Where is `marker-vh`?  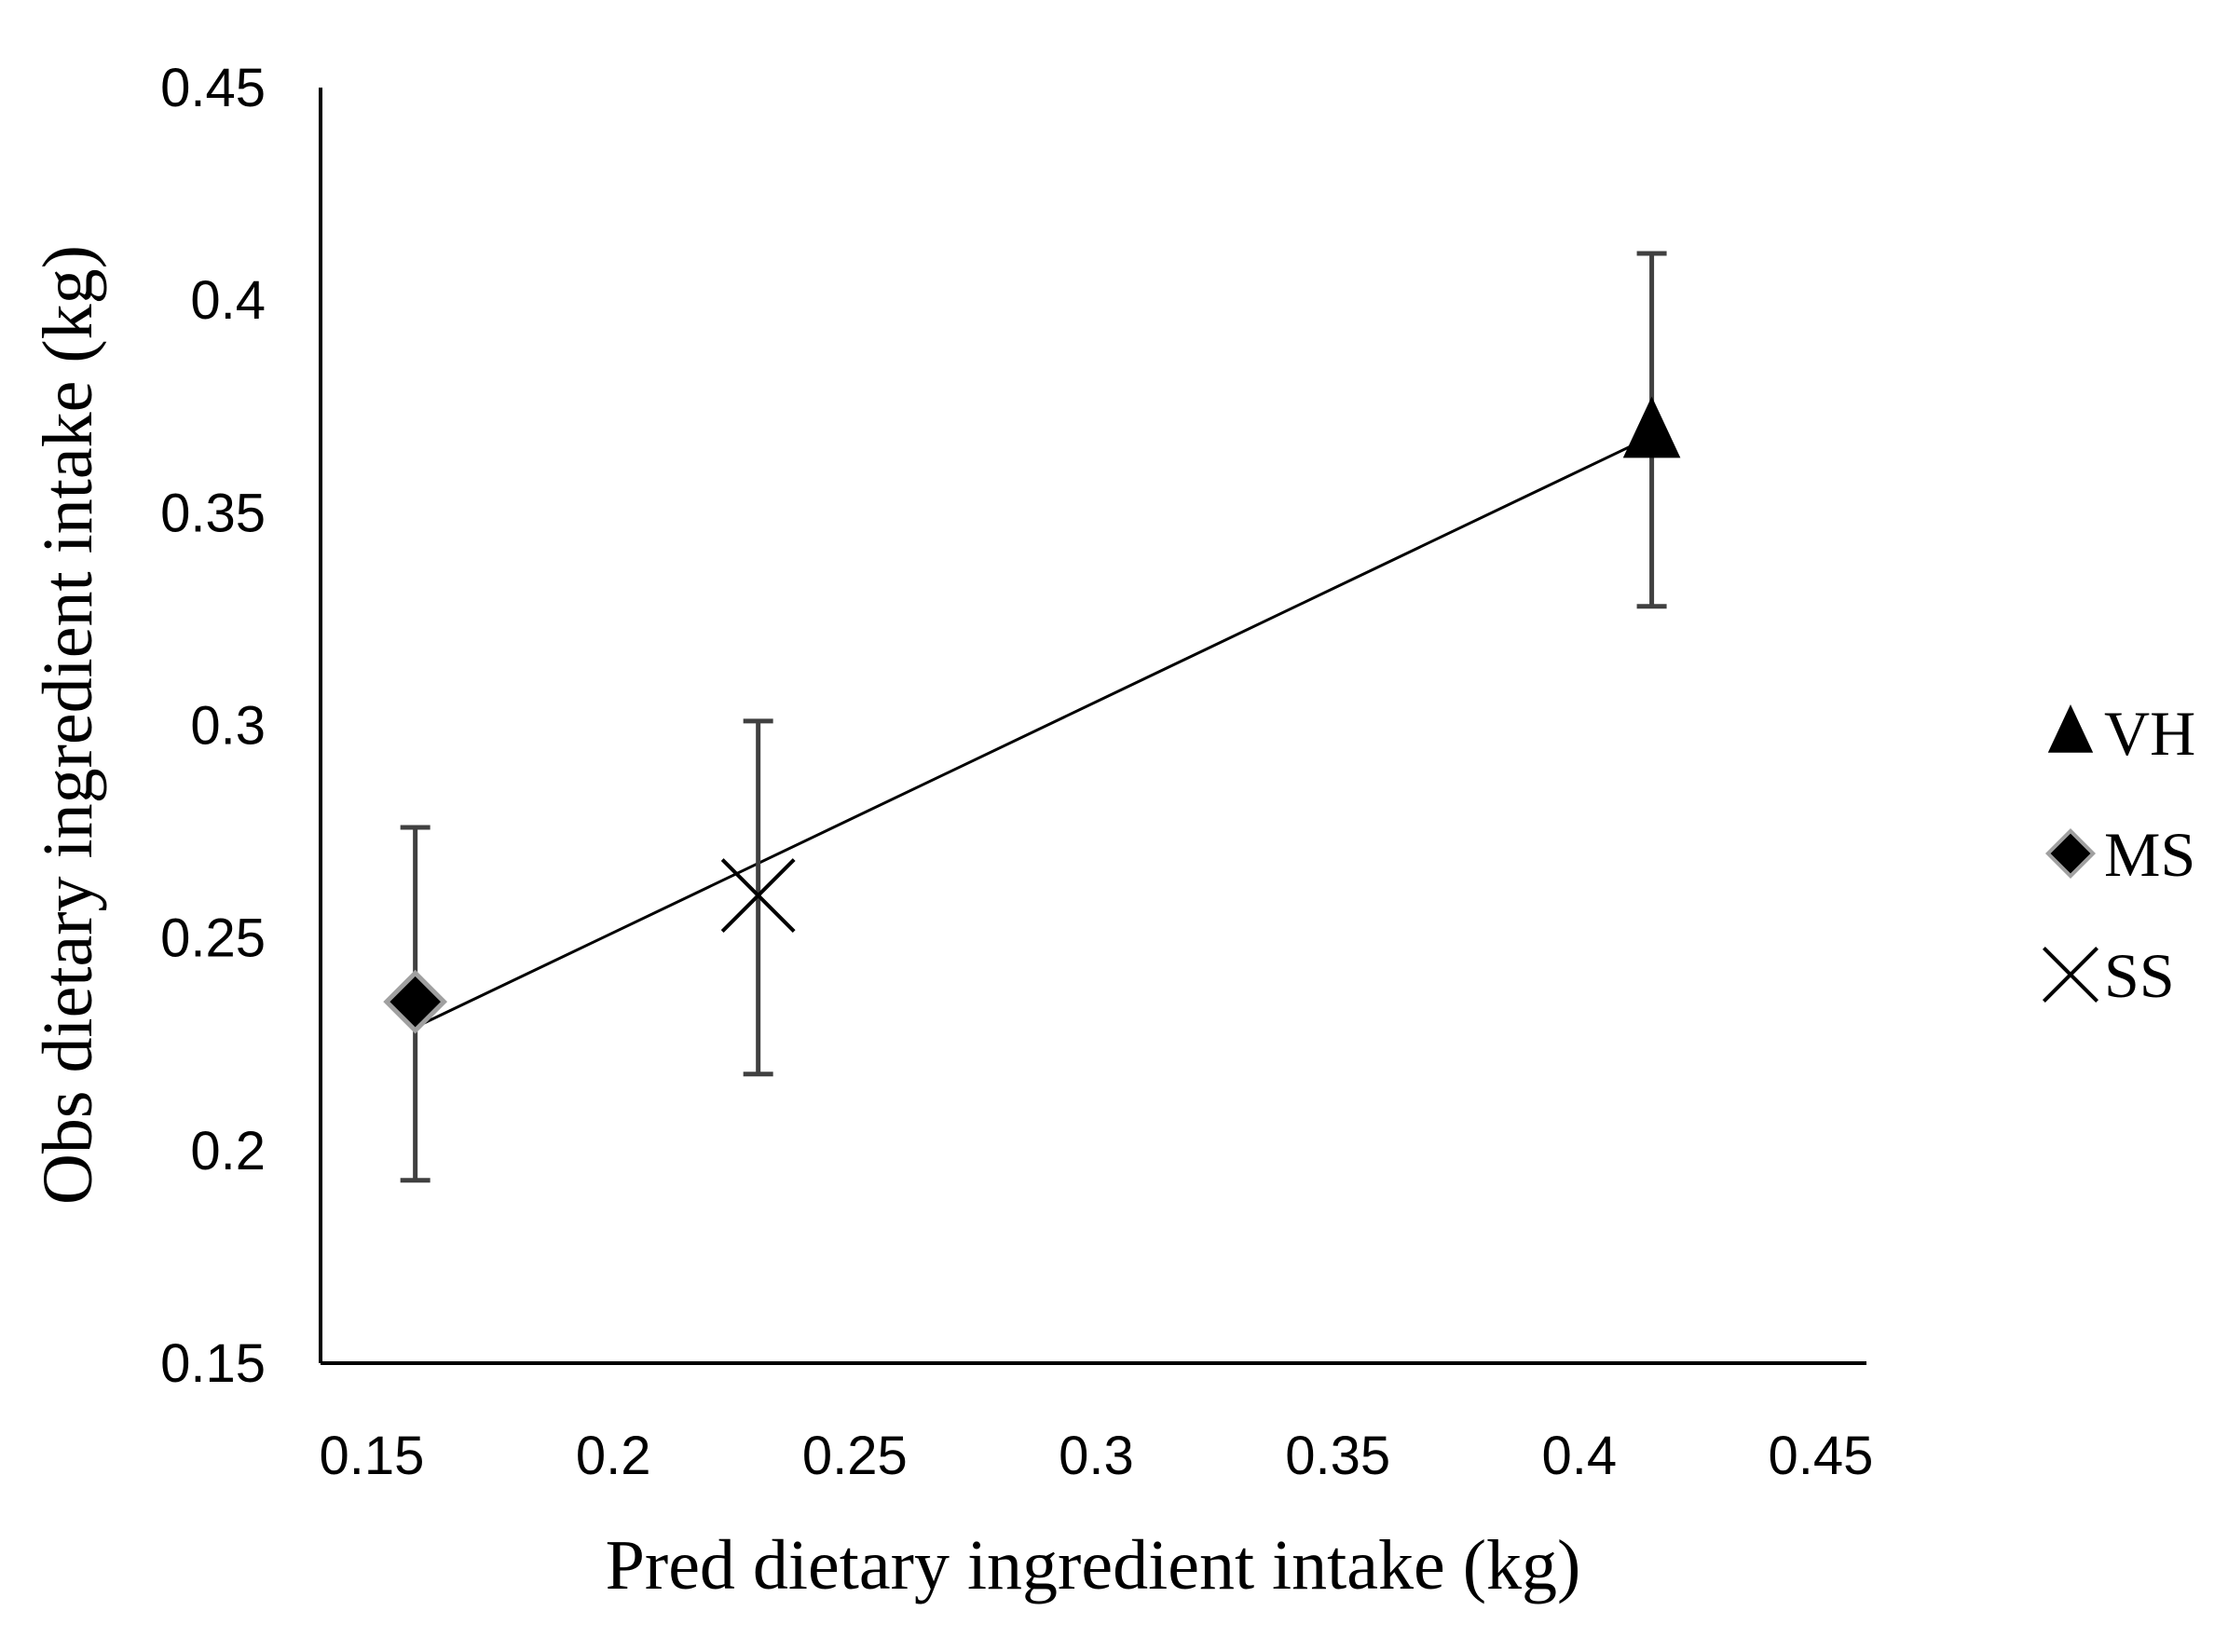 marker-vh is located at coordinates (1651, 427).